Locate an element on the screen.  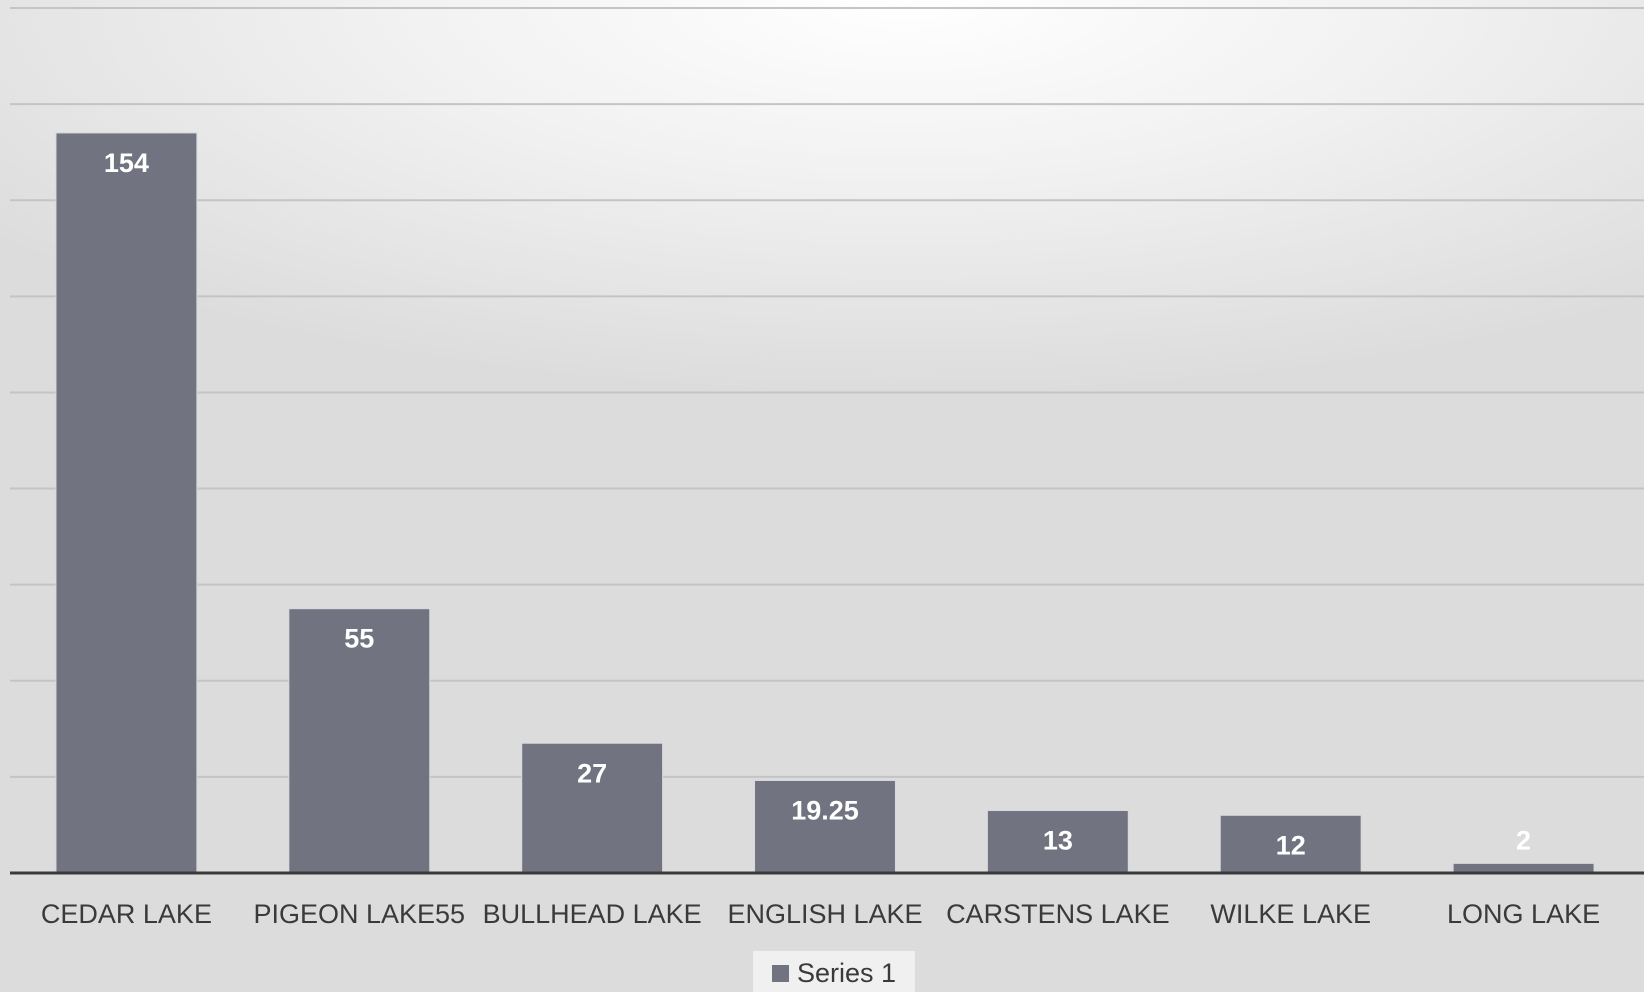
bar-english-lake is located at coordinates (825, 826).